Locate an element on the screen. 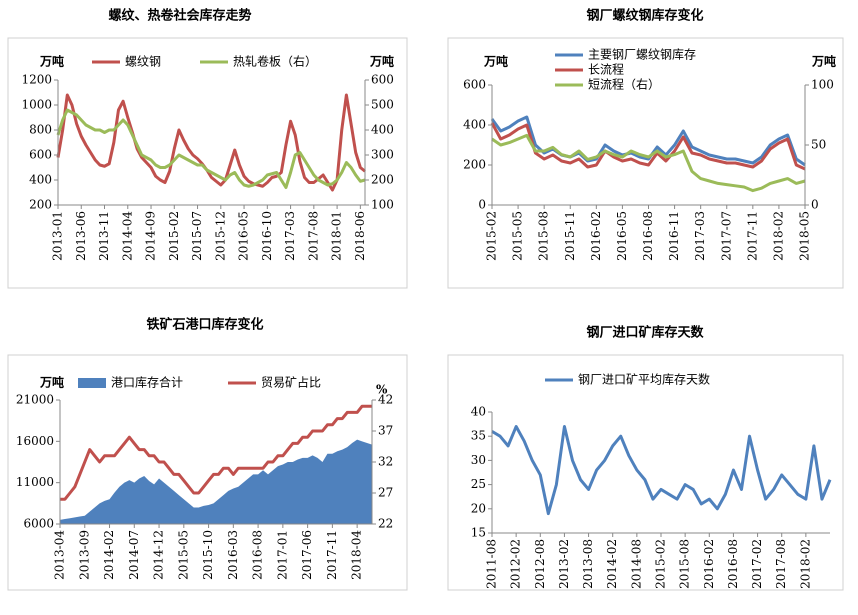  y2-tick-label: 600 is located at coordinates (382, 80).